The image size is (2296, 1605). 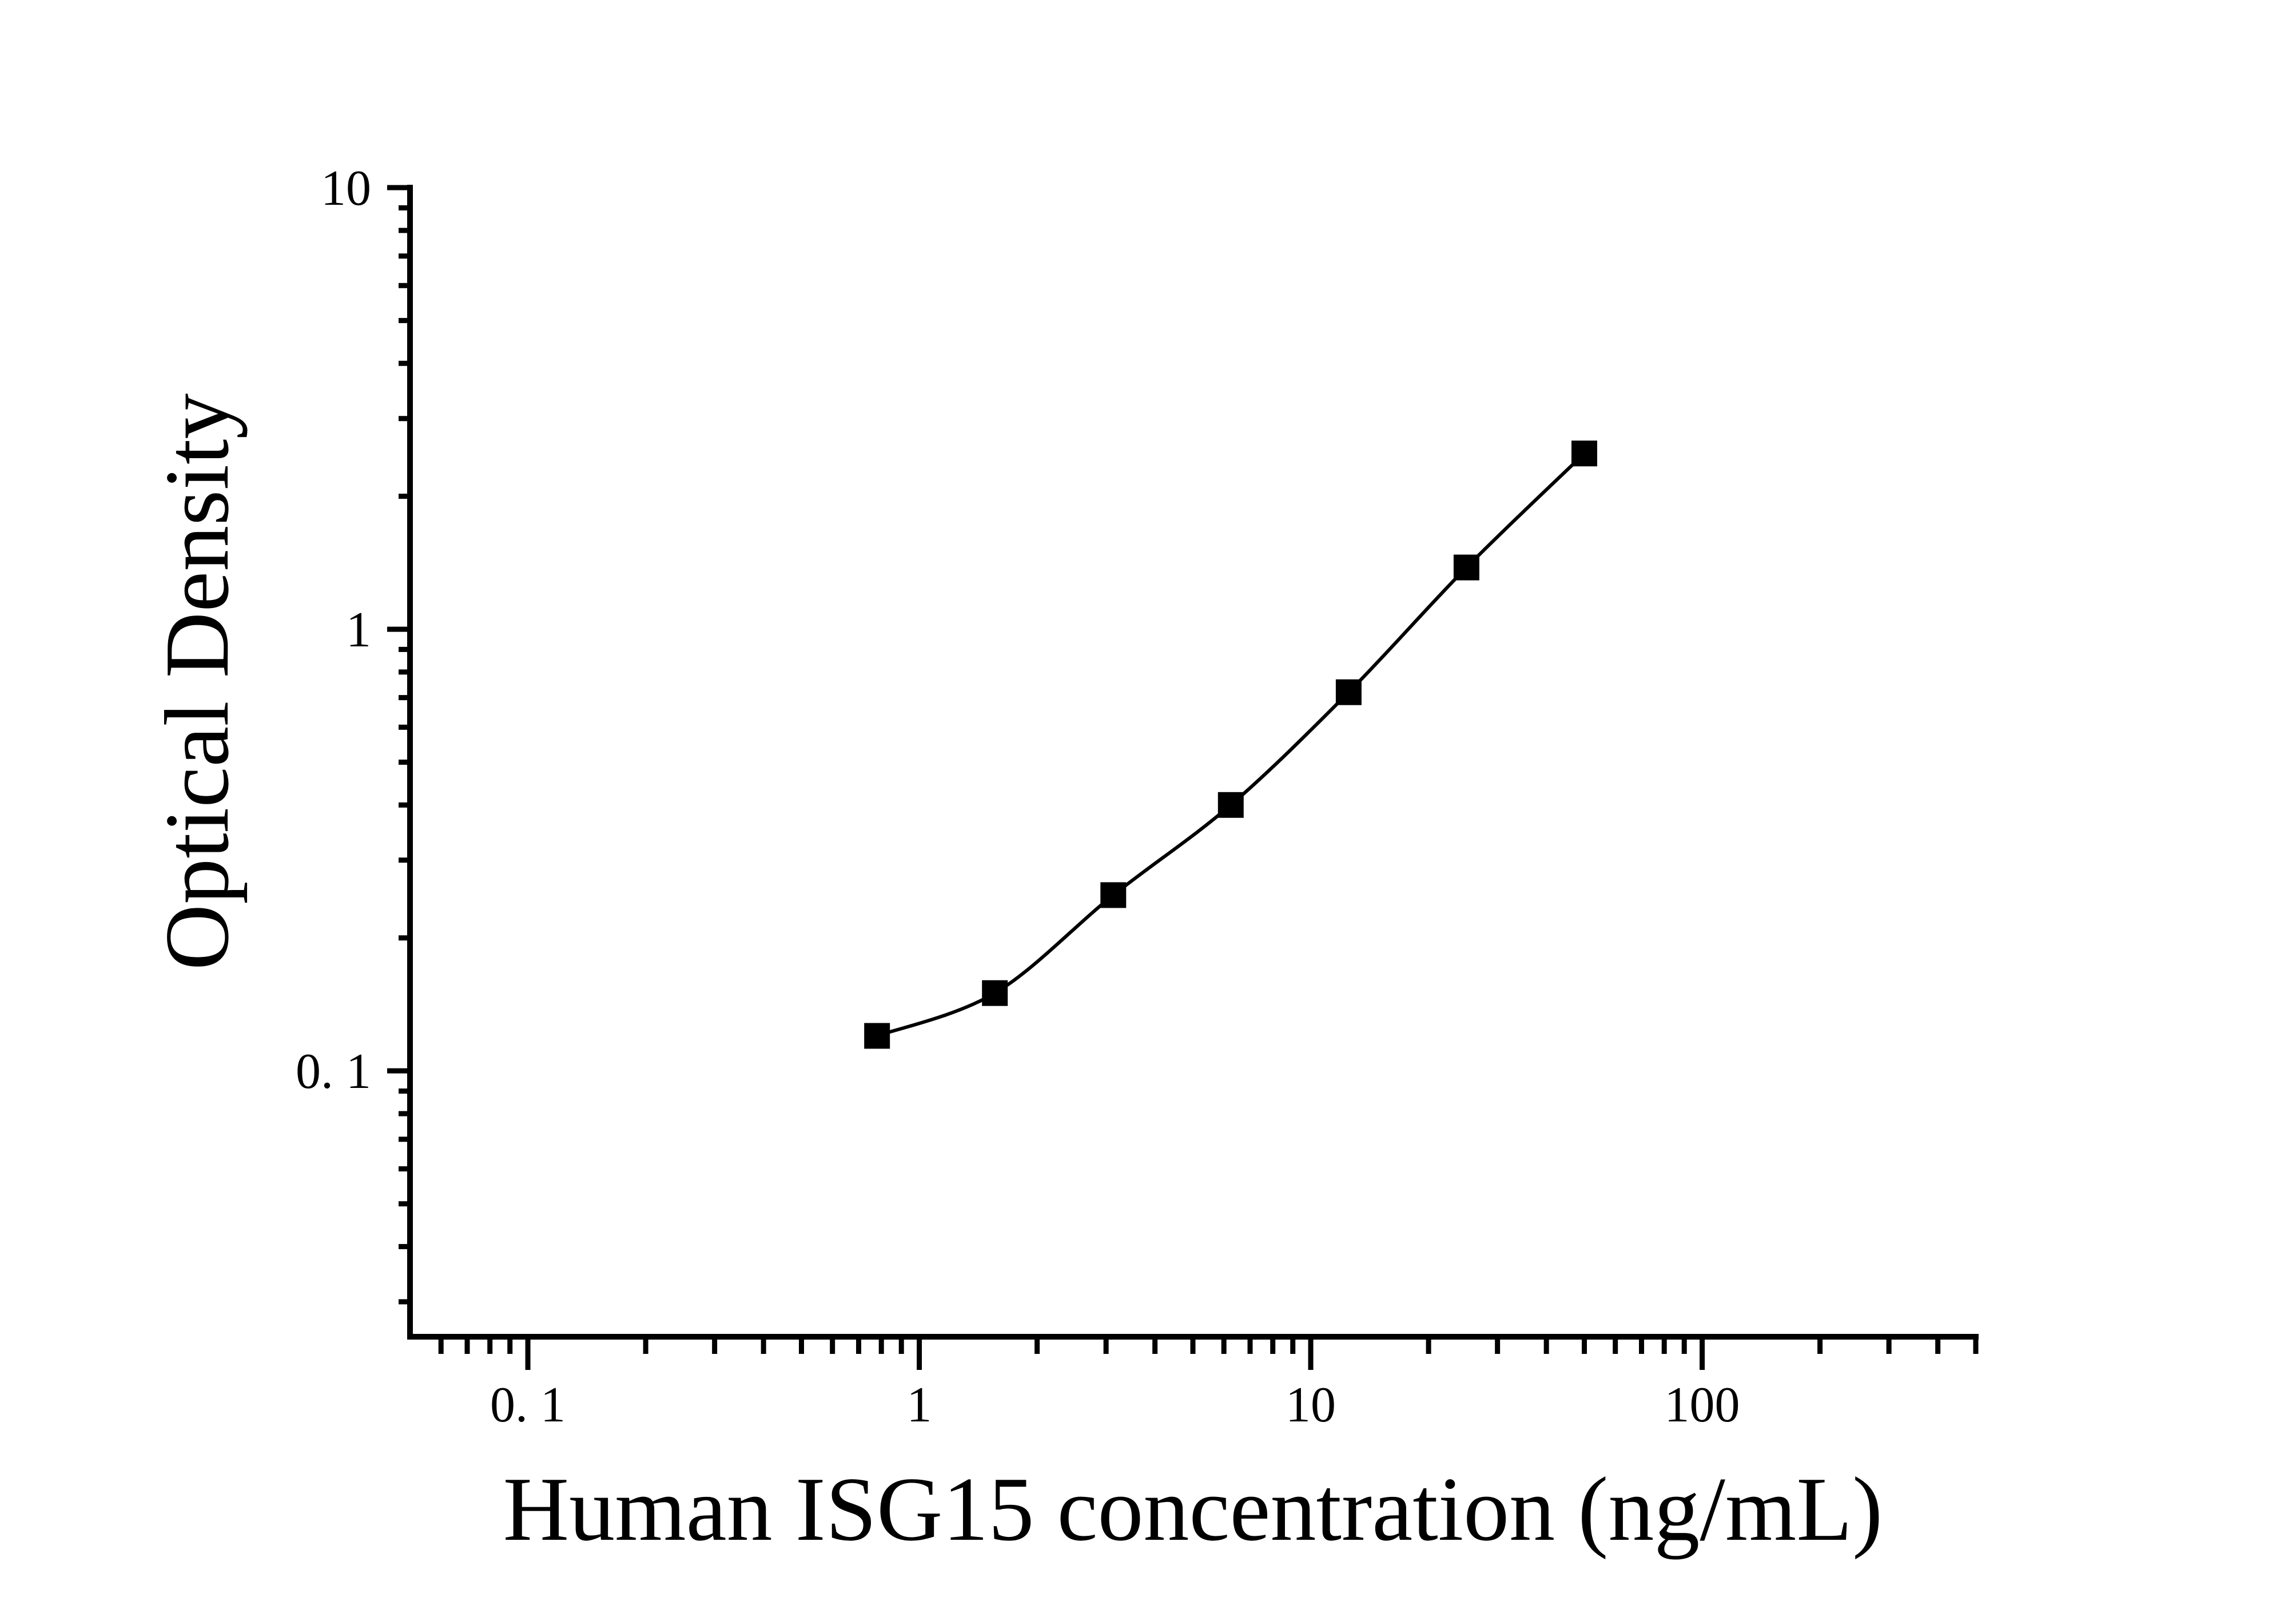 I want to click on y-tick-label: 1, so click(x=359, y=630).